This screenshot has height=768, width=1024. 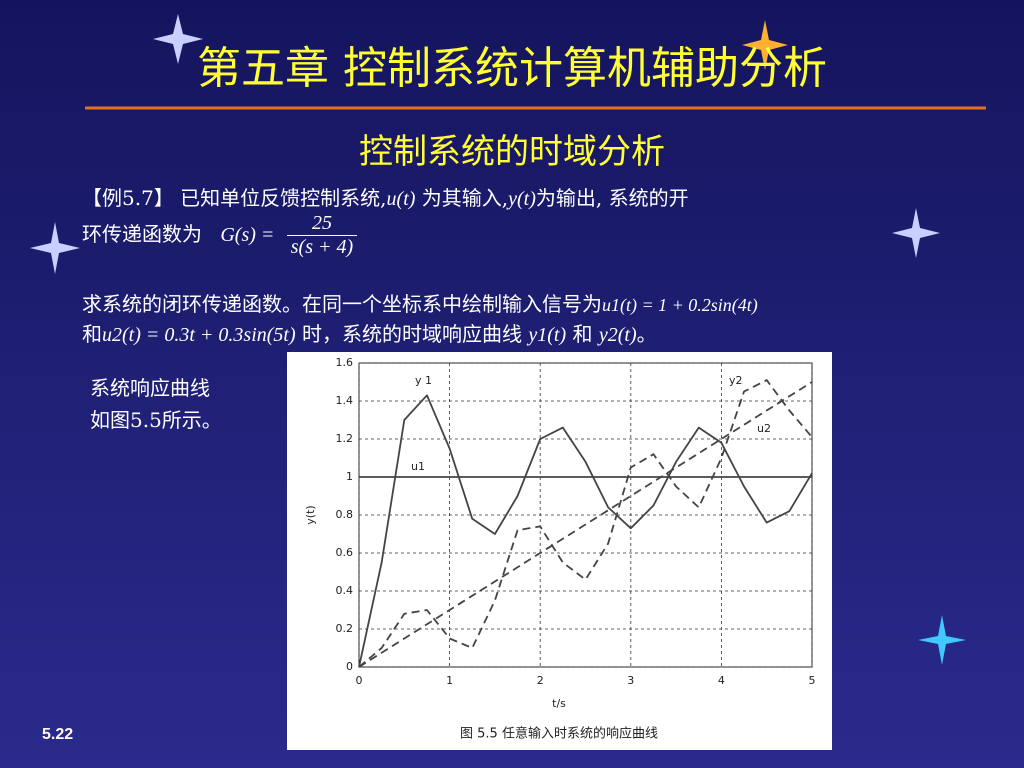 What do you see at coordinates (617, 335) in the screenshot?
I see `formula: y2(t)` at bounding box center [617, 335].